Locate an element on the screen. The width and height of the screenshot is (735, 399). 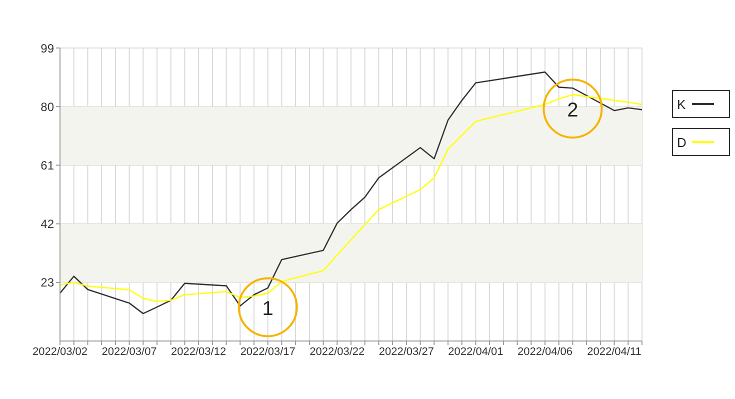
x-tick-label: 2022/03/12 is located at coordinates (198, 352).